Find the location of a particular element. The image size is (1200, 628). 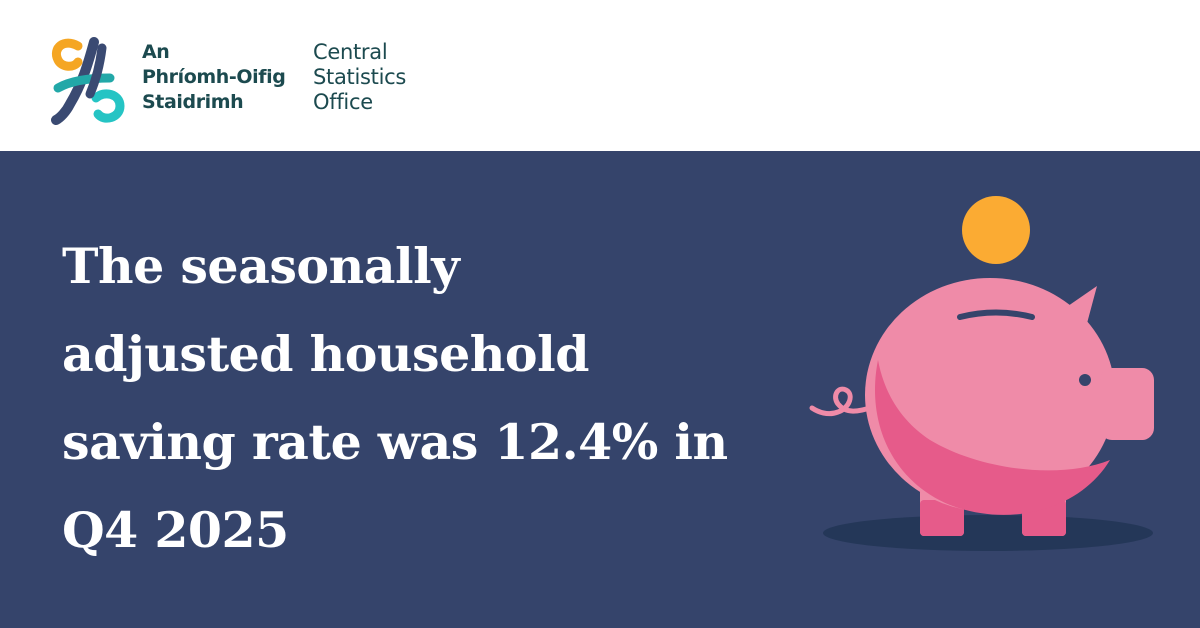

headline-line: saving rate was 12.4% in is located at coordinates (395, 442).